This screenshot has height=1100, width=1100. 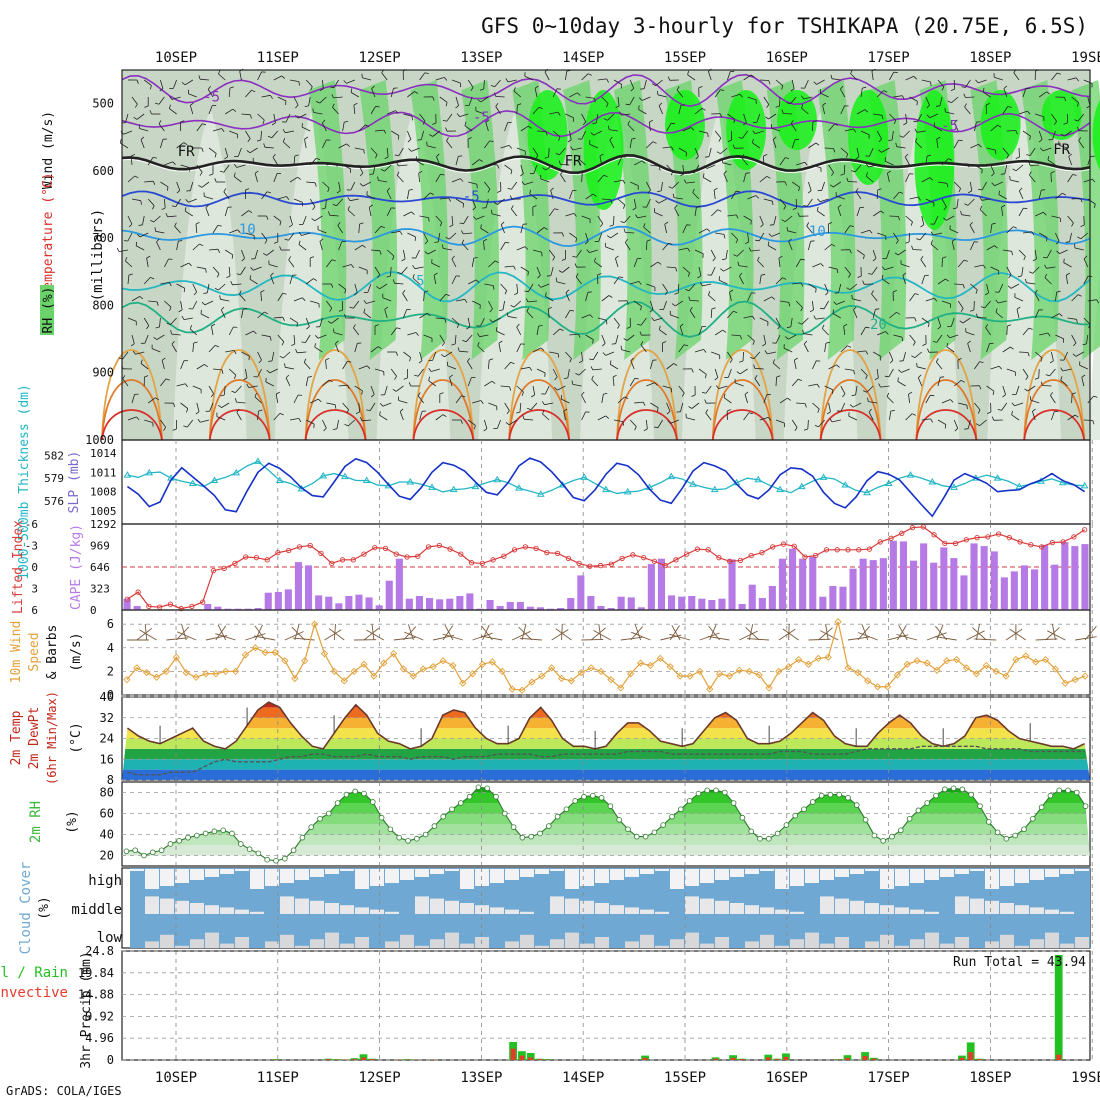 I want to click on surface-wind-barb, so click(x=985, y=639).